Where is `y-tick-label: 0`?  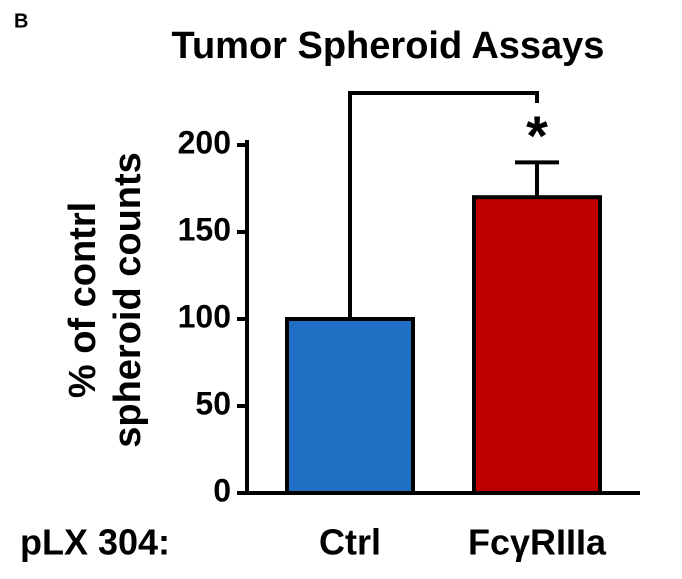
y-tick-label: 0 is located at coordinates (222, 490).